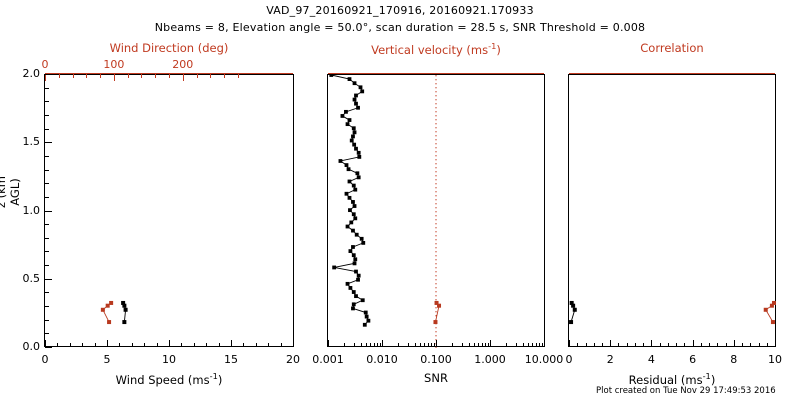  I want to click on x-axis-top-title: Correlation, so click(672, 48).